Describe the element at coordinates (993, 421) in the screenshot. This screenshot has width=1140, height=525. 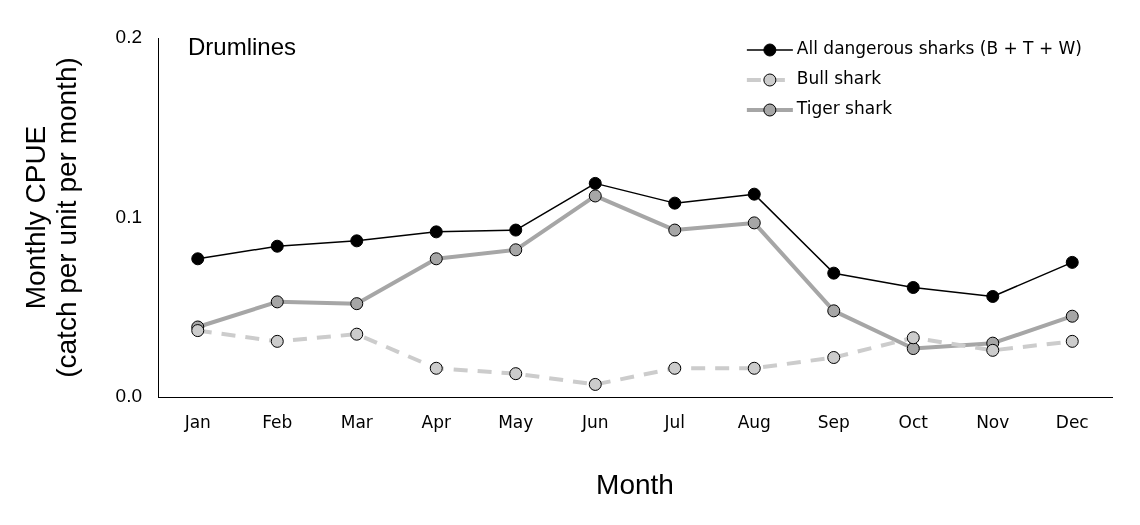
I see `x-tick-label: Nov` at that location.